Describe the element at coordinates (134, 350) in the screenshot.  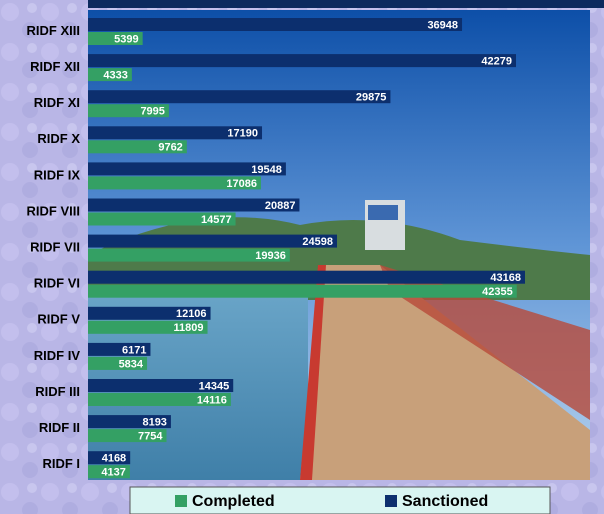
I see `value-label: 6171` at that location.